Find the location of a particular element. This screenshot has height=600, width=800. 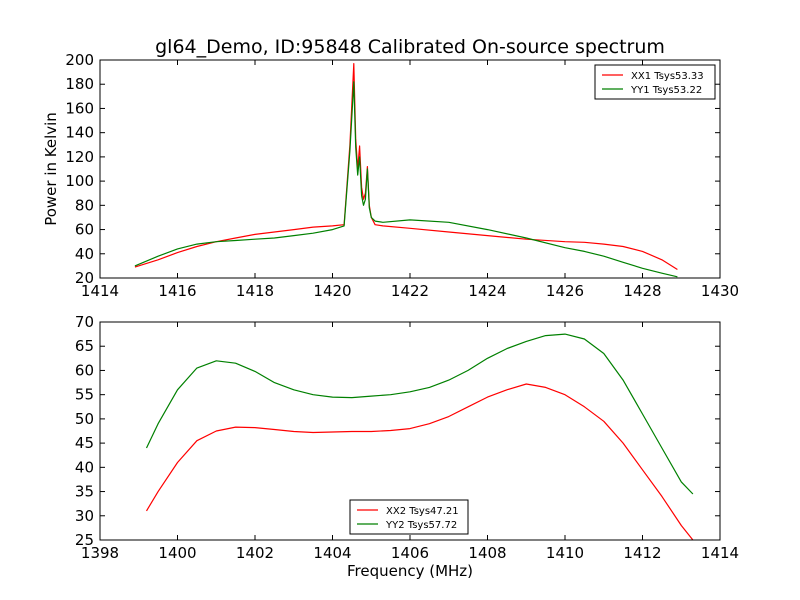

x-tick-label: 1408 is located at coordinates (487, 553).